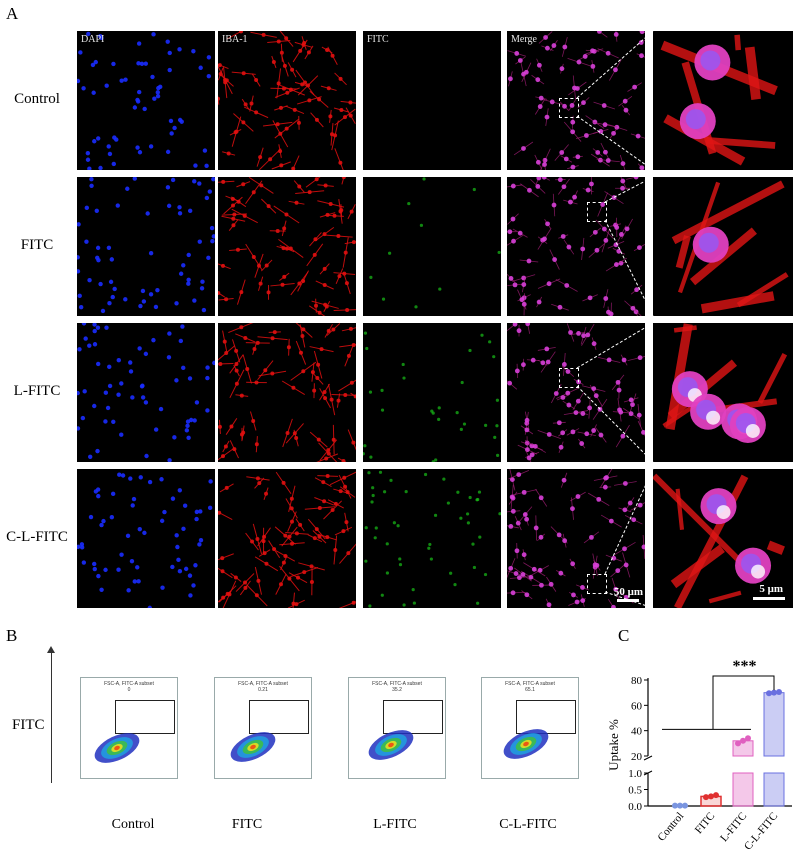  Describe the element at coordinates (247, 824) in the screenshot. I see `flow-x-label-fitc: FITC` at that location.